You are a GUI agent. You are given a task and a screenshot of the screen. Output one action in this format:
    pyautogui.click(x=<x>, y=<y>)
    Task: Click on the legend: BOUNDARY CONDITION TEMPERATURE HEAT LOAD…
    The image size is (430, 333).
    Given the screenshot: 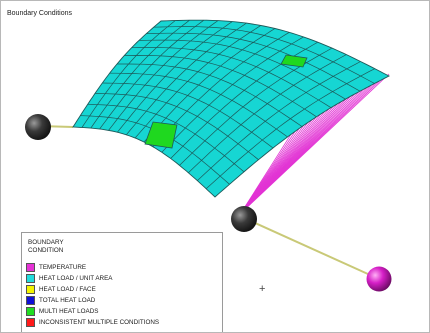 What is the action you would take?
    pyautogui.click(x=122, y=282)
    